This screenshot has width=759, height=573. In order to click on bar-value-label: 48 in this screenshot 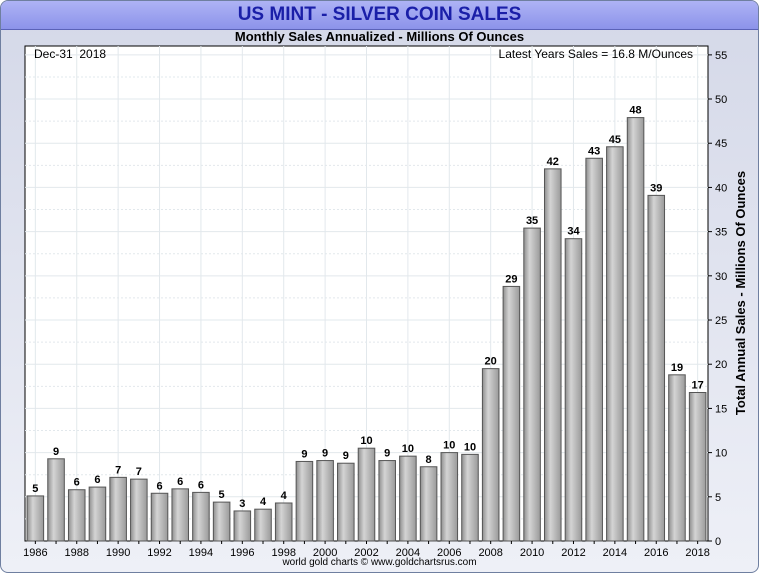, I will do `click(635, 111)`.